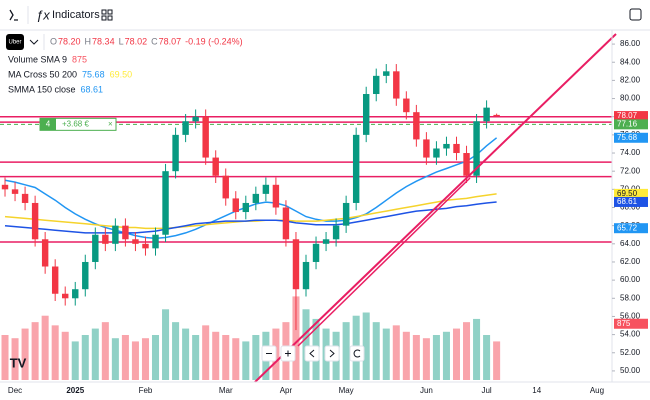 This screenshot has width=650, height=400. What do you see at coordinates (597, 390) in the screenshot?
I see `x-tick-label: Aug` at bounding box center [597, 390].